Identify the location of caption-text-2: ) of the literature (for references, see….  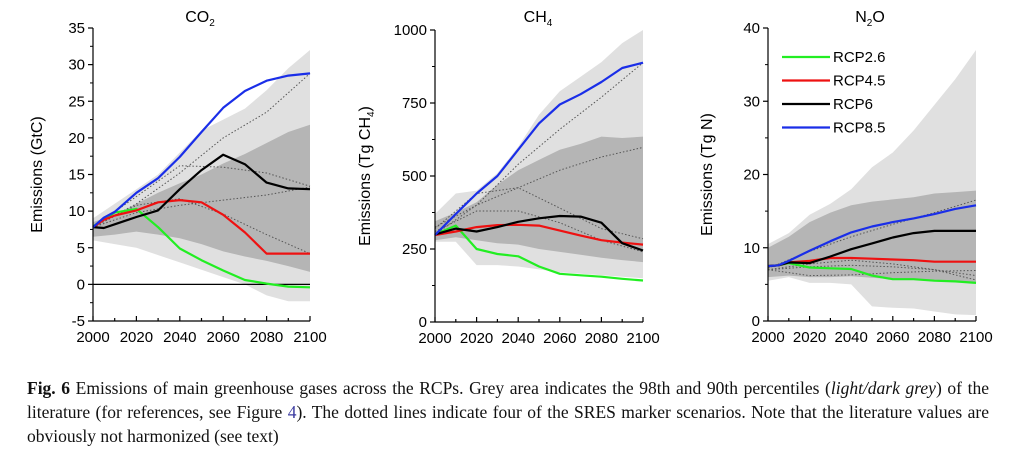
(508, 400).